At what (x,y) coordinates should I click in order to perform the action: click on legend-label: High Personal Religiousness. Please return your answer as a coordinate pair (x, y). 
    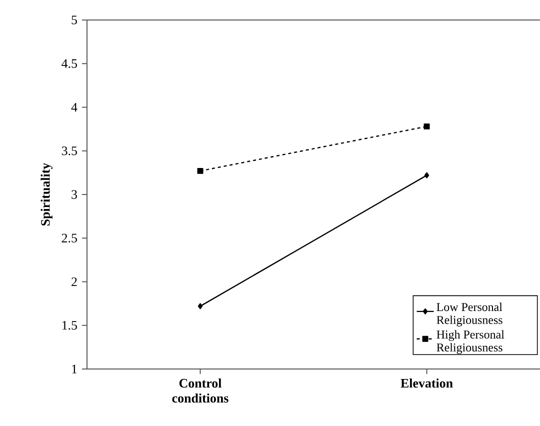
    Looking at the image, I should click on (470, 342).